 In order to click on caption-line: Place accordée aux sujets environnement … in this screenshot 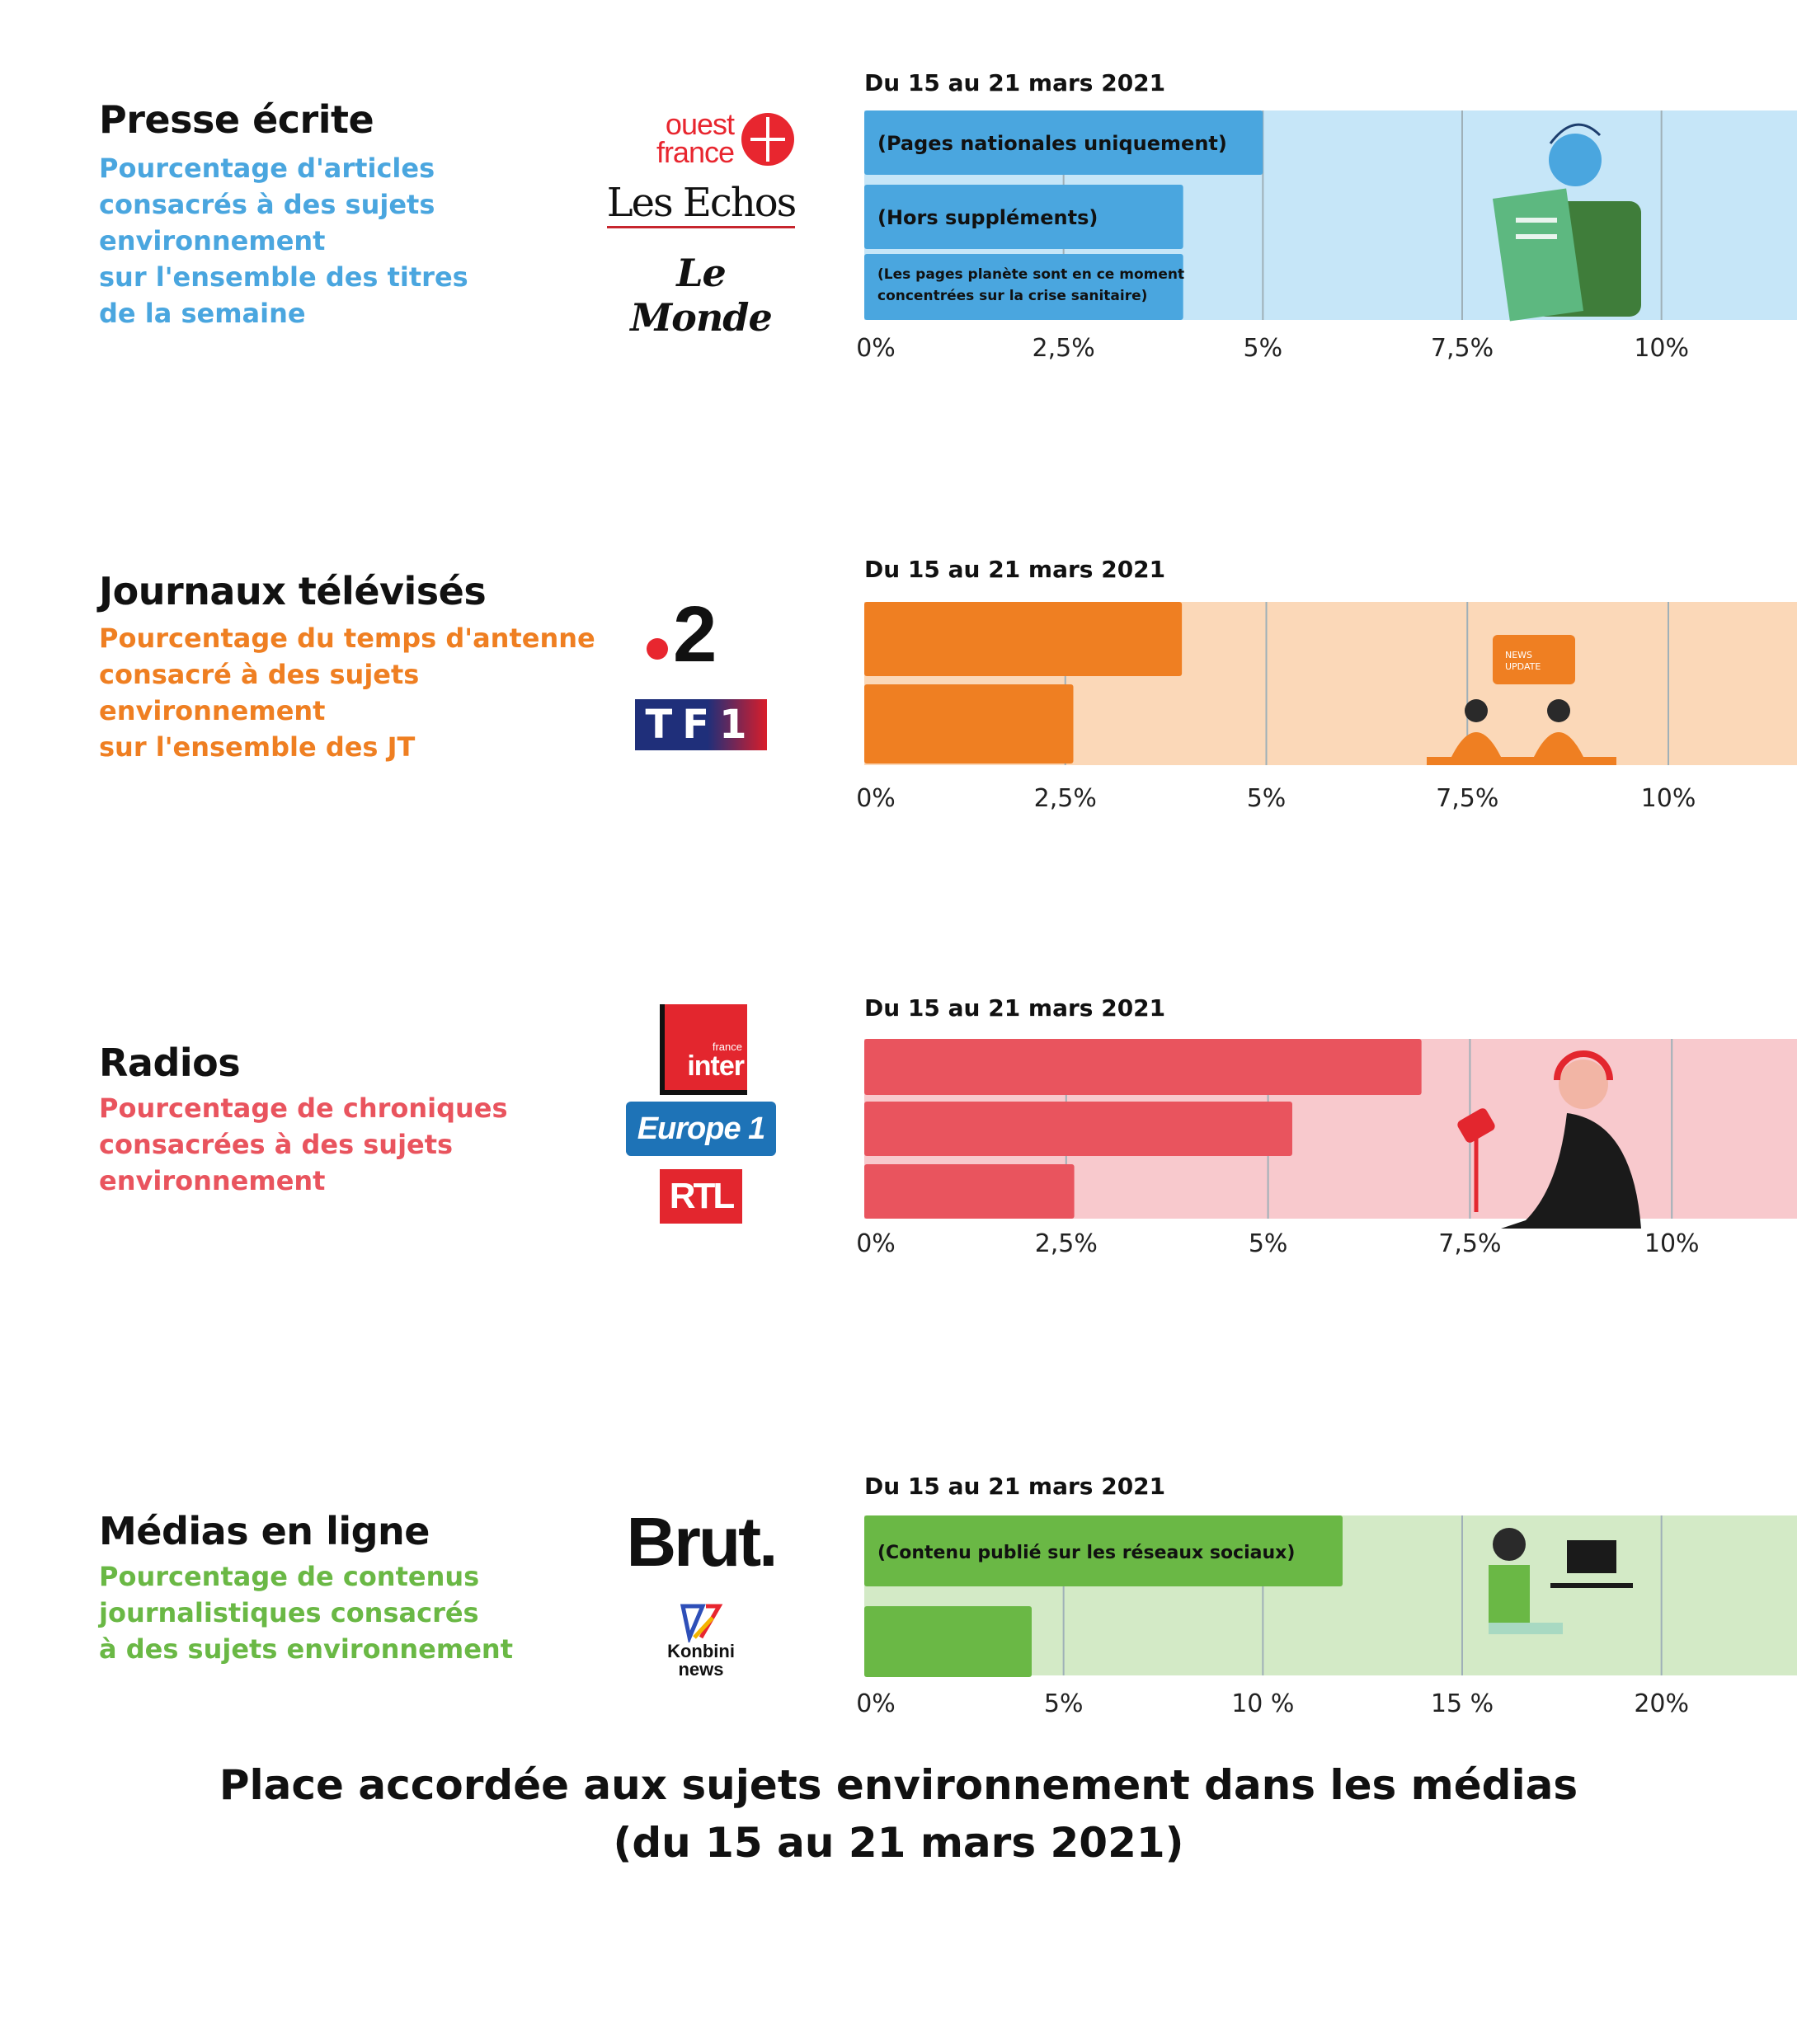, I will do `click(898, 1785)`.